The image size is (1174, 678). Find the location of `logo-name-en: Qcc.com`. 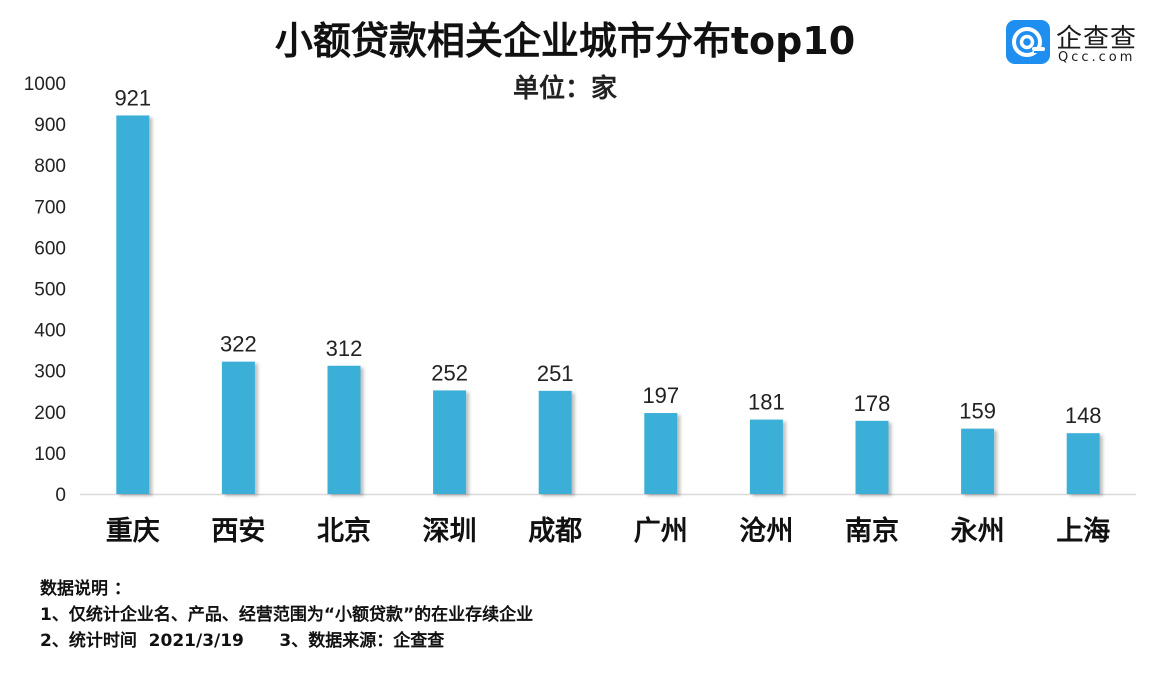

logo-name-en: Qcc.com is located at coordinates (1097, 57).